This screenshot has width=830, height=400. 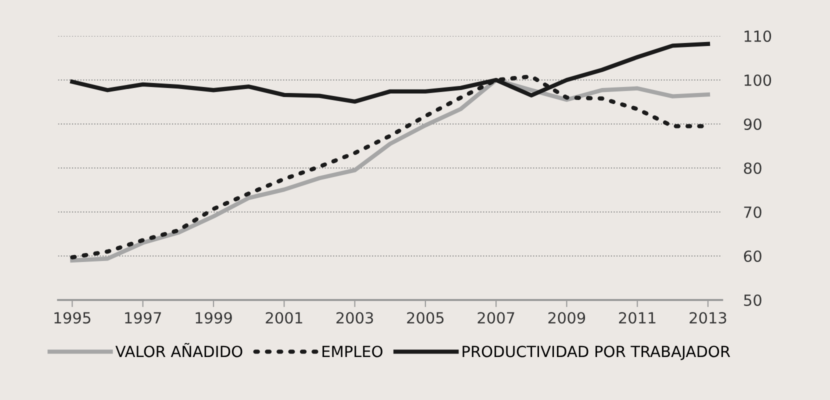 I want to click on x-tick-label: 2009, so click(x=567, y=318).